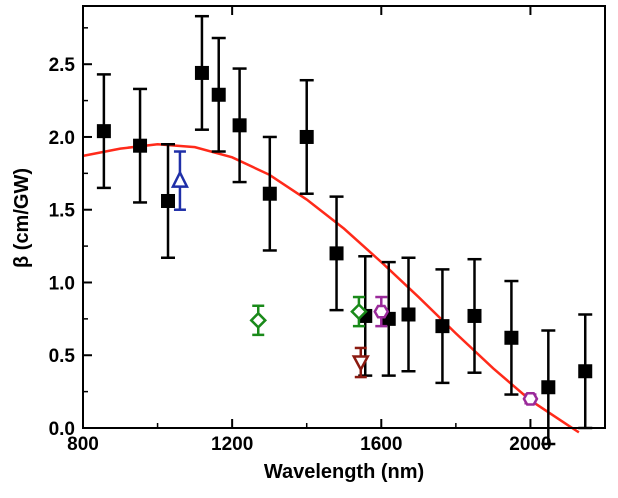 The image size is (618, 498). I want to click on y-tick-label: 0.0, so click(62, 429).